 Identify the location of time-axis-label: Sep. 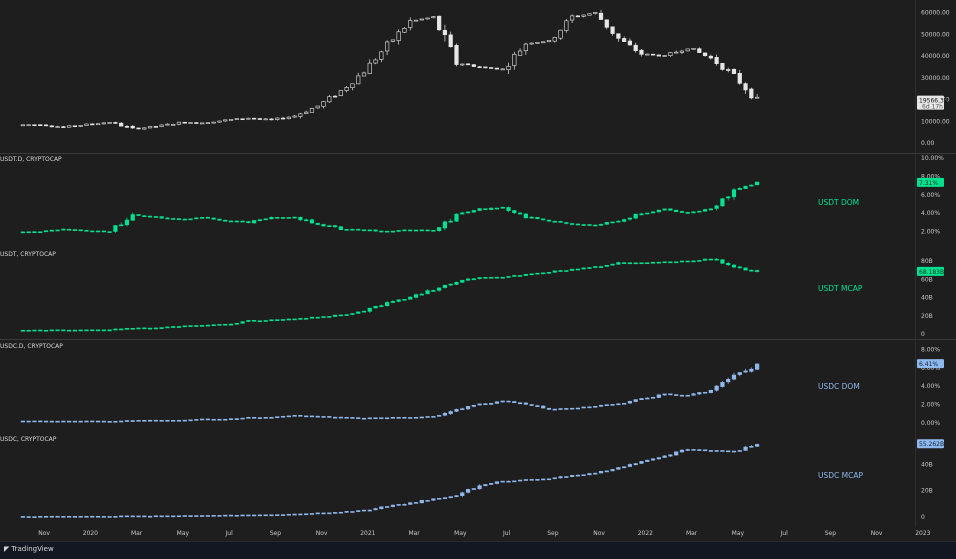
(276, 533).